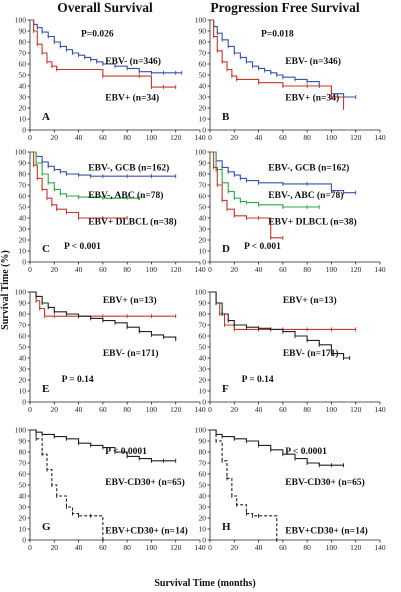 Image resolution: width=401 pixels, height=592 pixels. Describe the element at coordinates (133, 61) in the screenshot. I see `curve-label: EBV- (n=346)` at that location.